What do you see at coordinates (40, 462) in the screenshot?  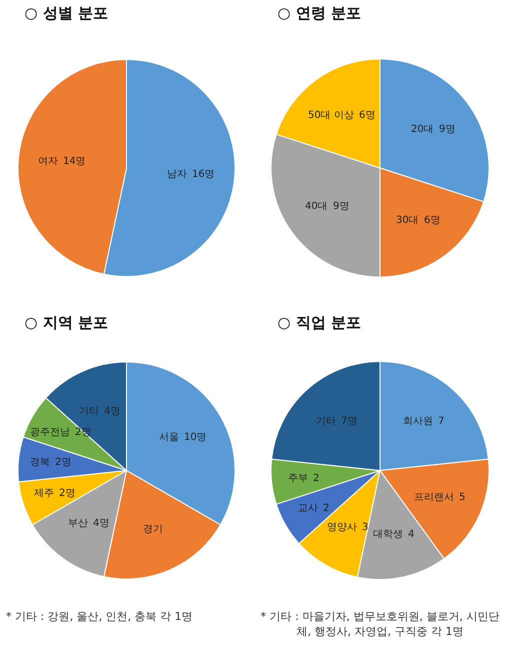 I see `slice-label: 경북` at bounding box center [40, 462].